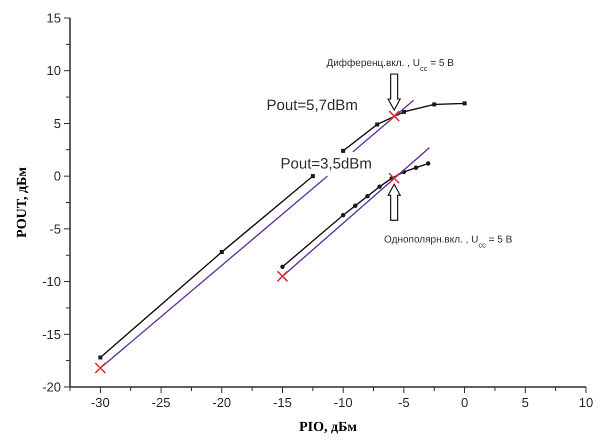  What do you see at coordinates (51, 334) in the screenshot?
I see `y-tick-label: -15` at bounding box center [51, 334].